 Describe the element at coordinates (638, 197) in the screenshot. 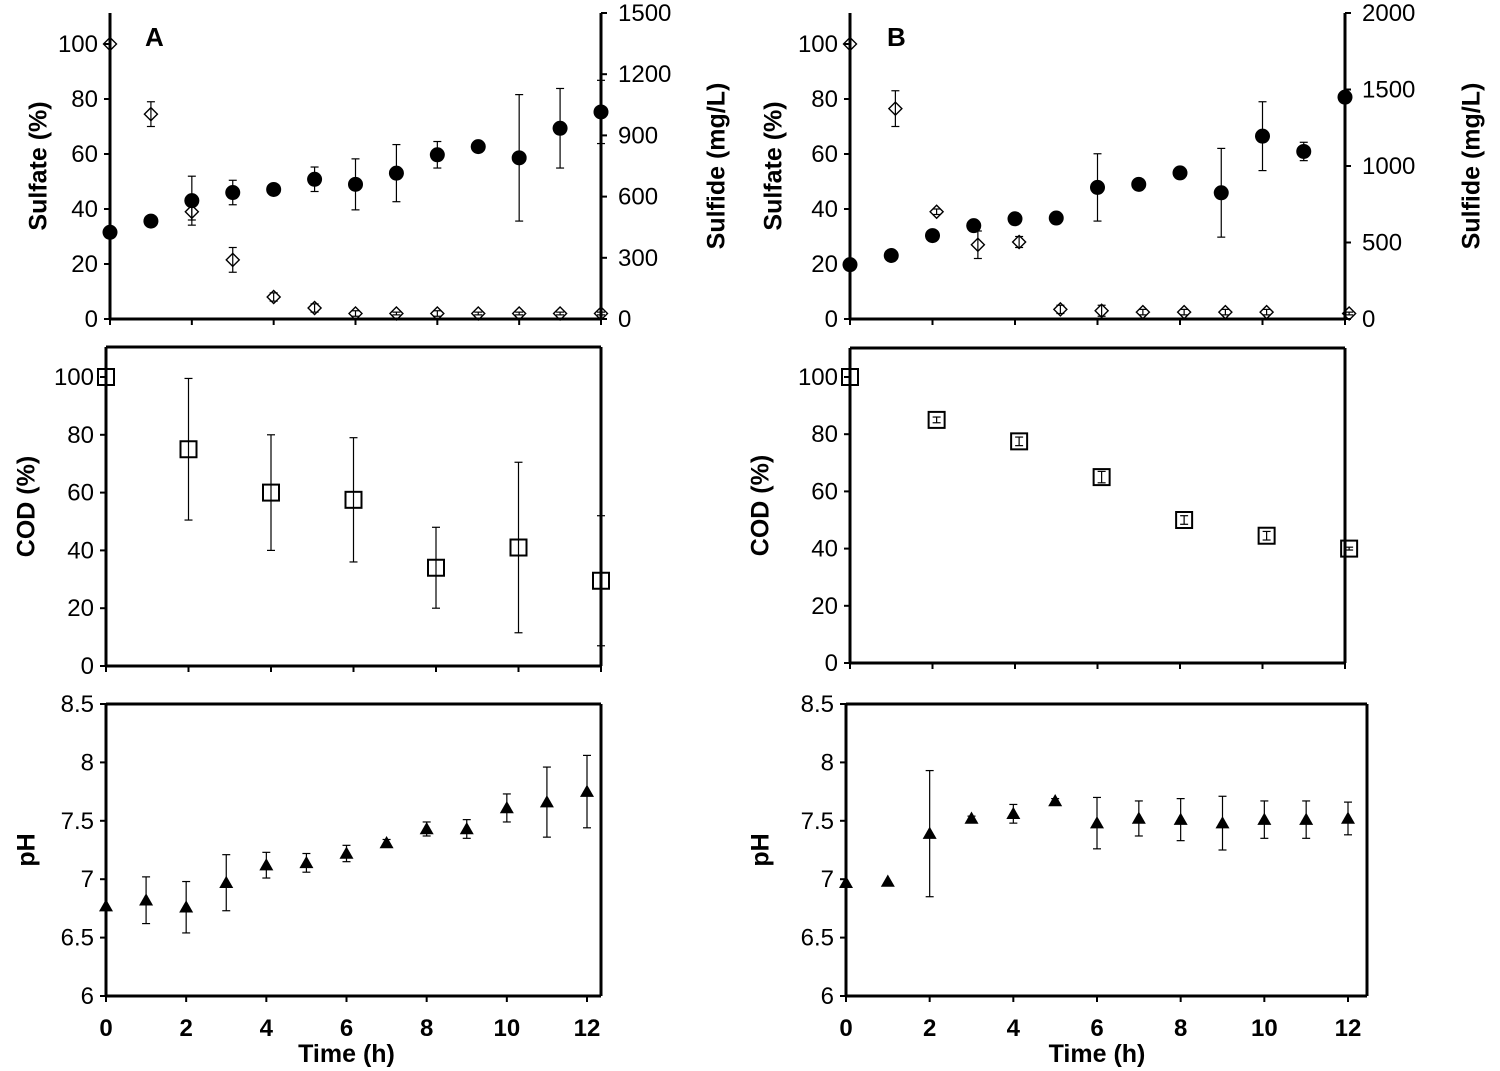

I see `A-sulfate-y2tick-label: 600` at that location.